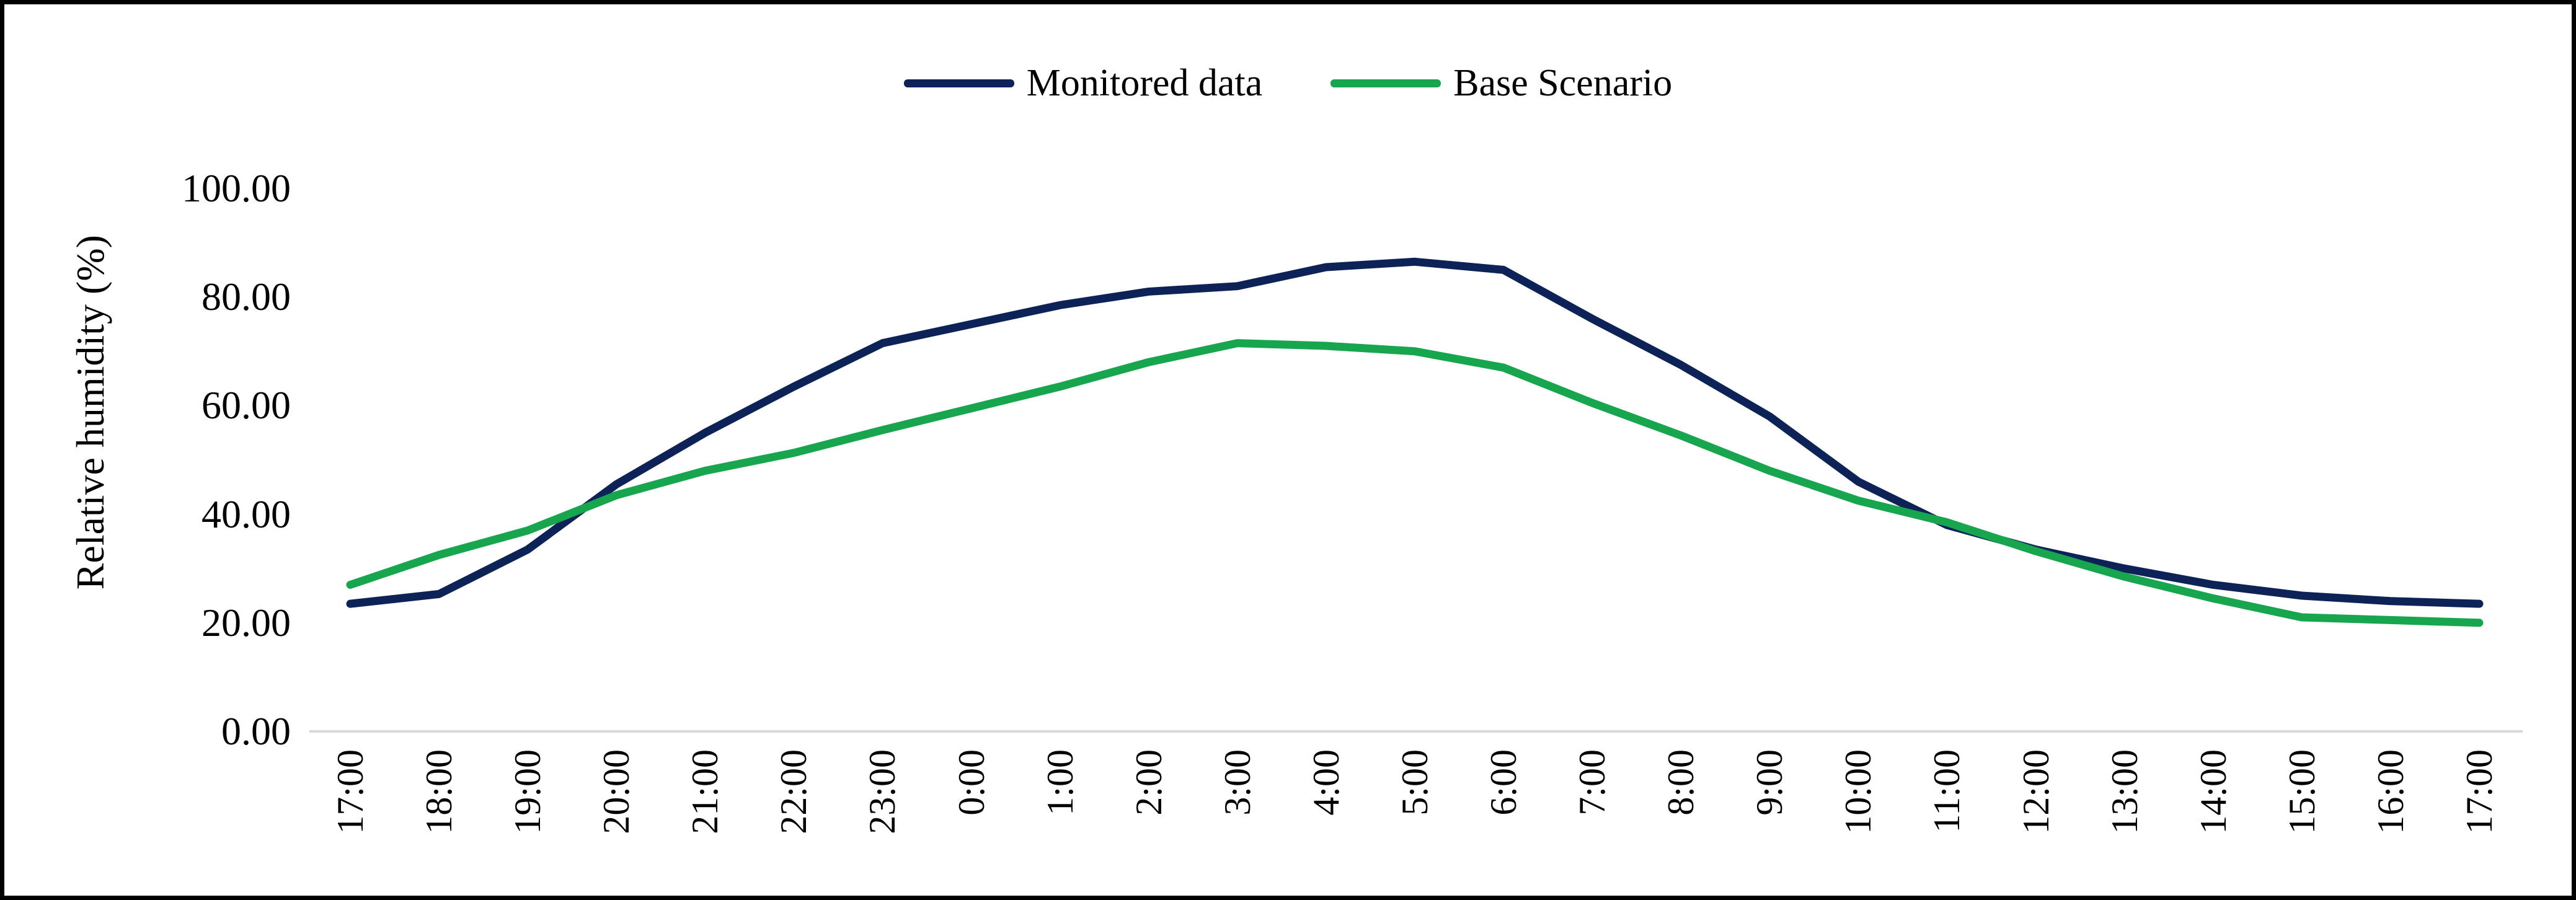 This screenshot has width=2576, height=900. I want to click on y-tick-label: 40.00, so click(246, 514).